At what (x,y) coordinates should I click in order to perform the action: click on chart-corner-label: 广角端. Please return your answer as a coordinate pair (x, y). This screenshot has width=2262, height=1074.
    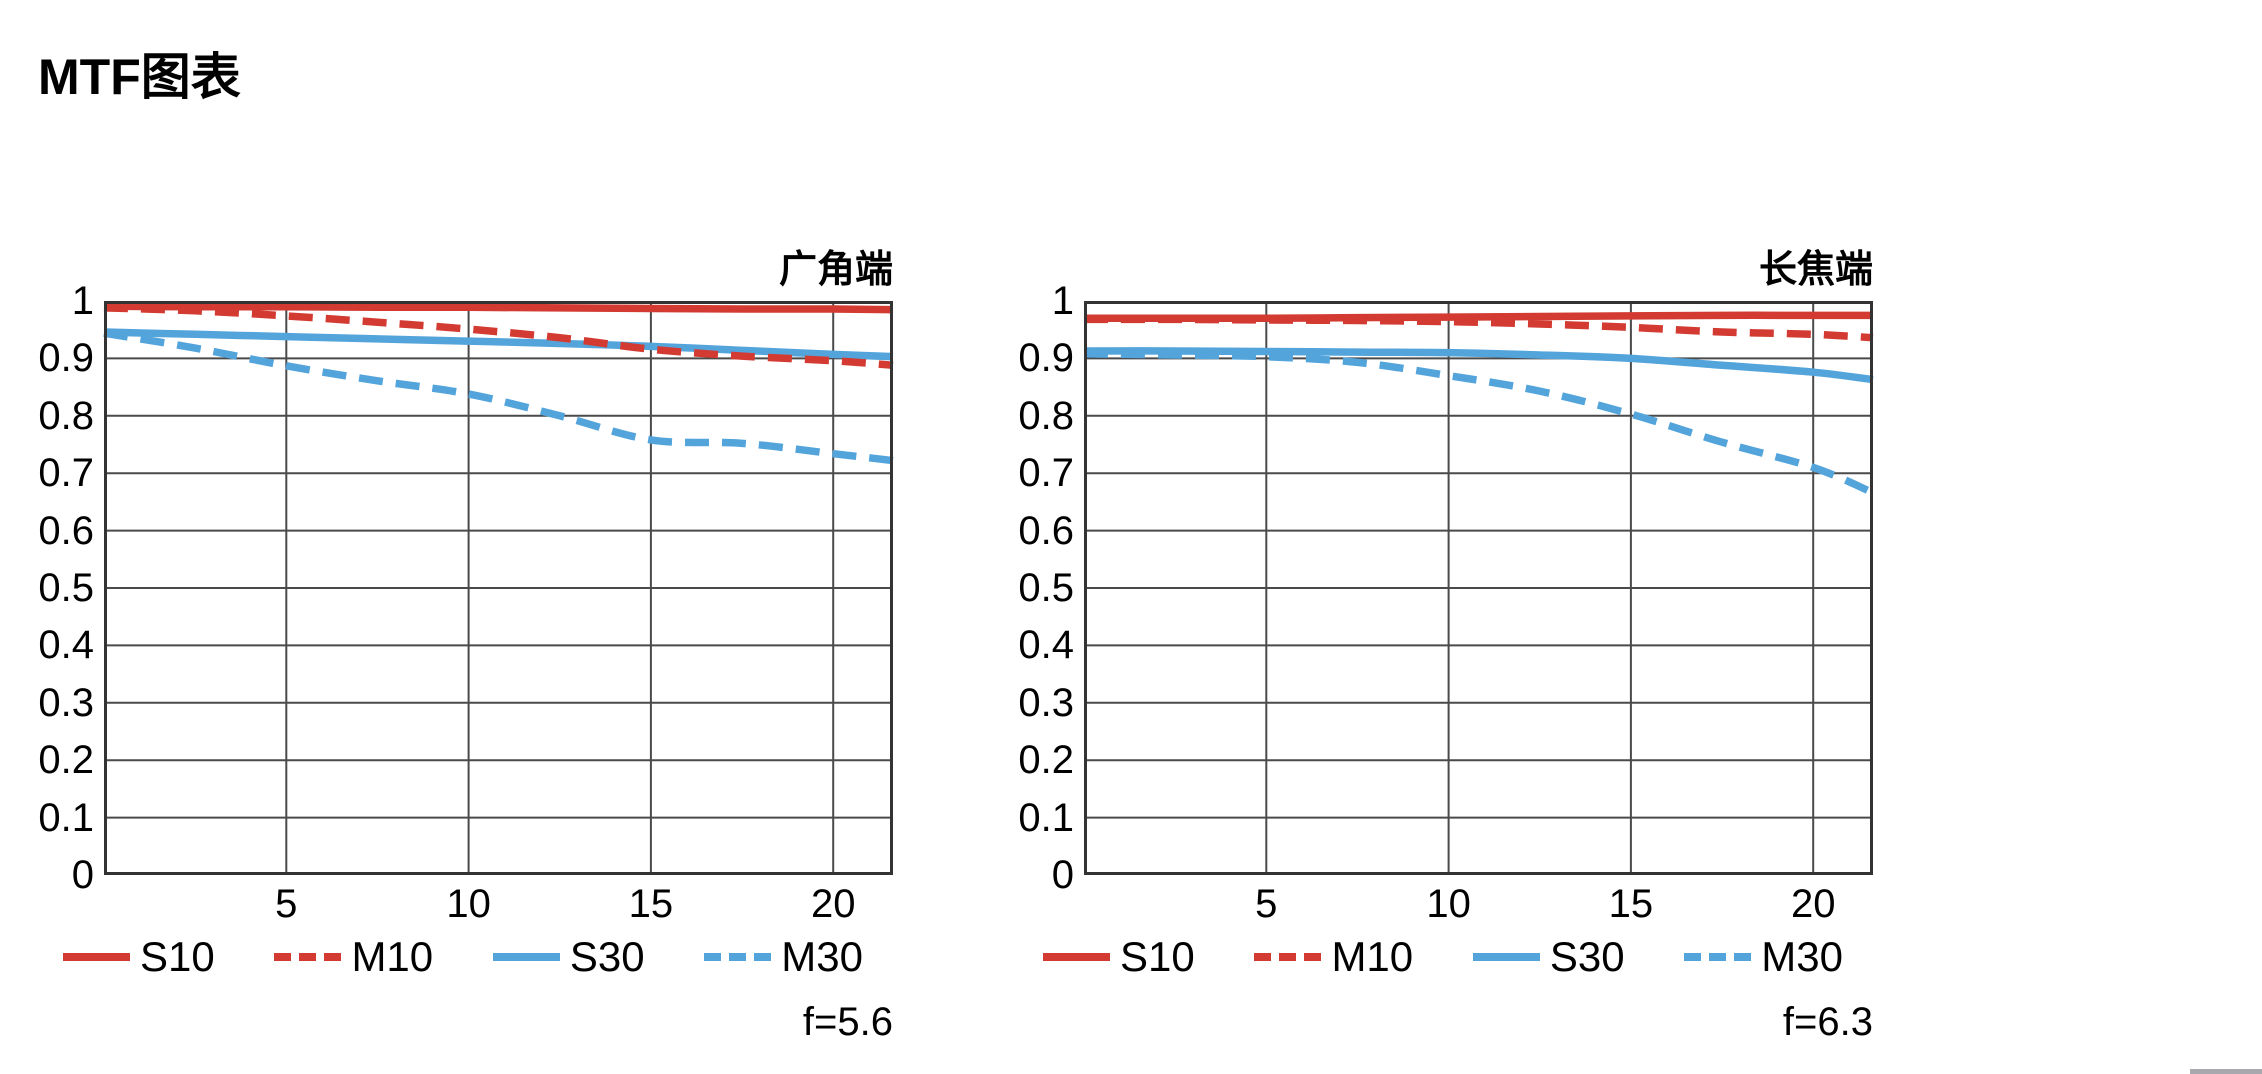
    Looking at the image, I should click on (835, 270).